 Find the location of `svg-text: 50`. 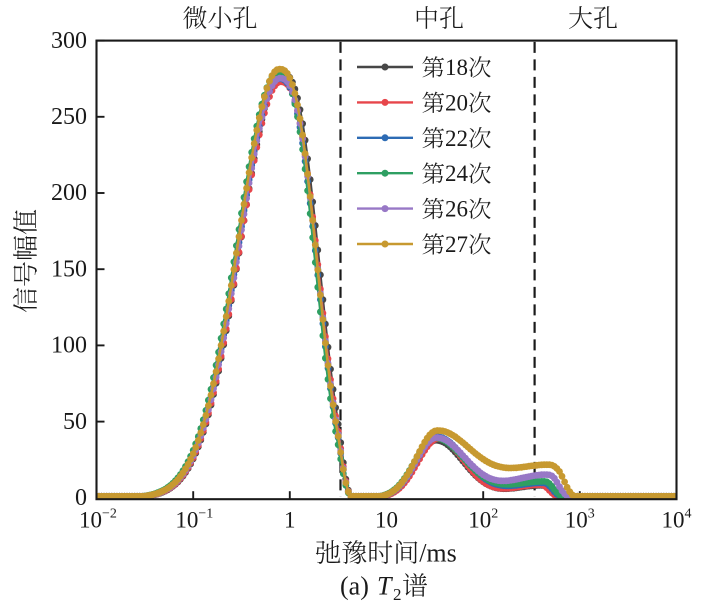

svg-text: 50 is located at coordinates (75, 422).